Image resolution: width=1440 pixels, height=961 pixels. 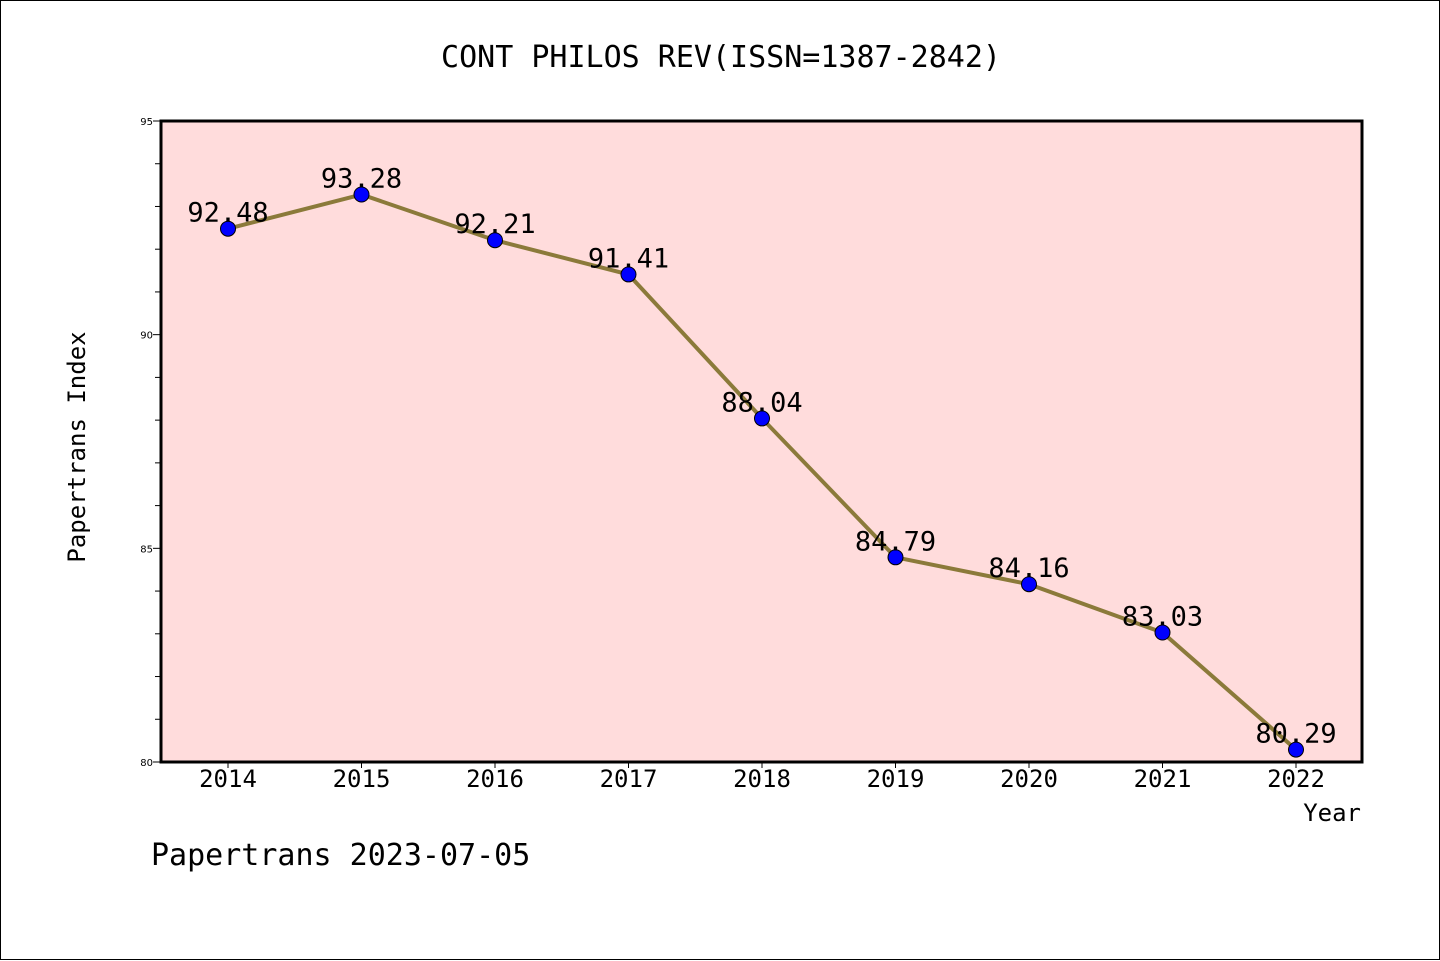 I want to click on data-label: 84.79, so click(x=895, y=541).